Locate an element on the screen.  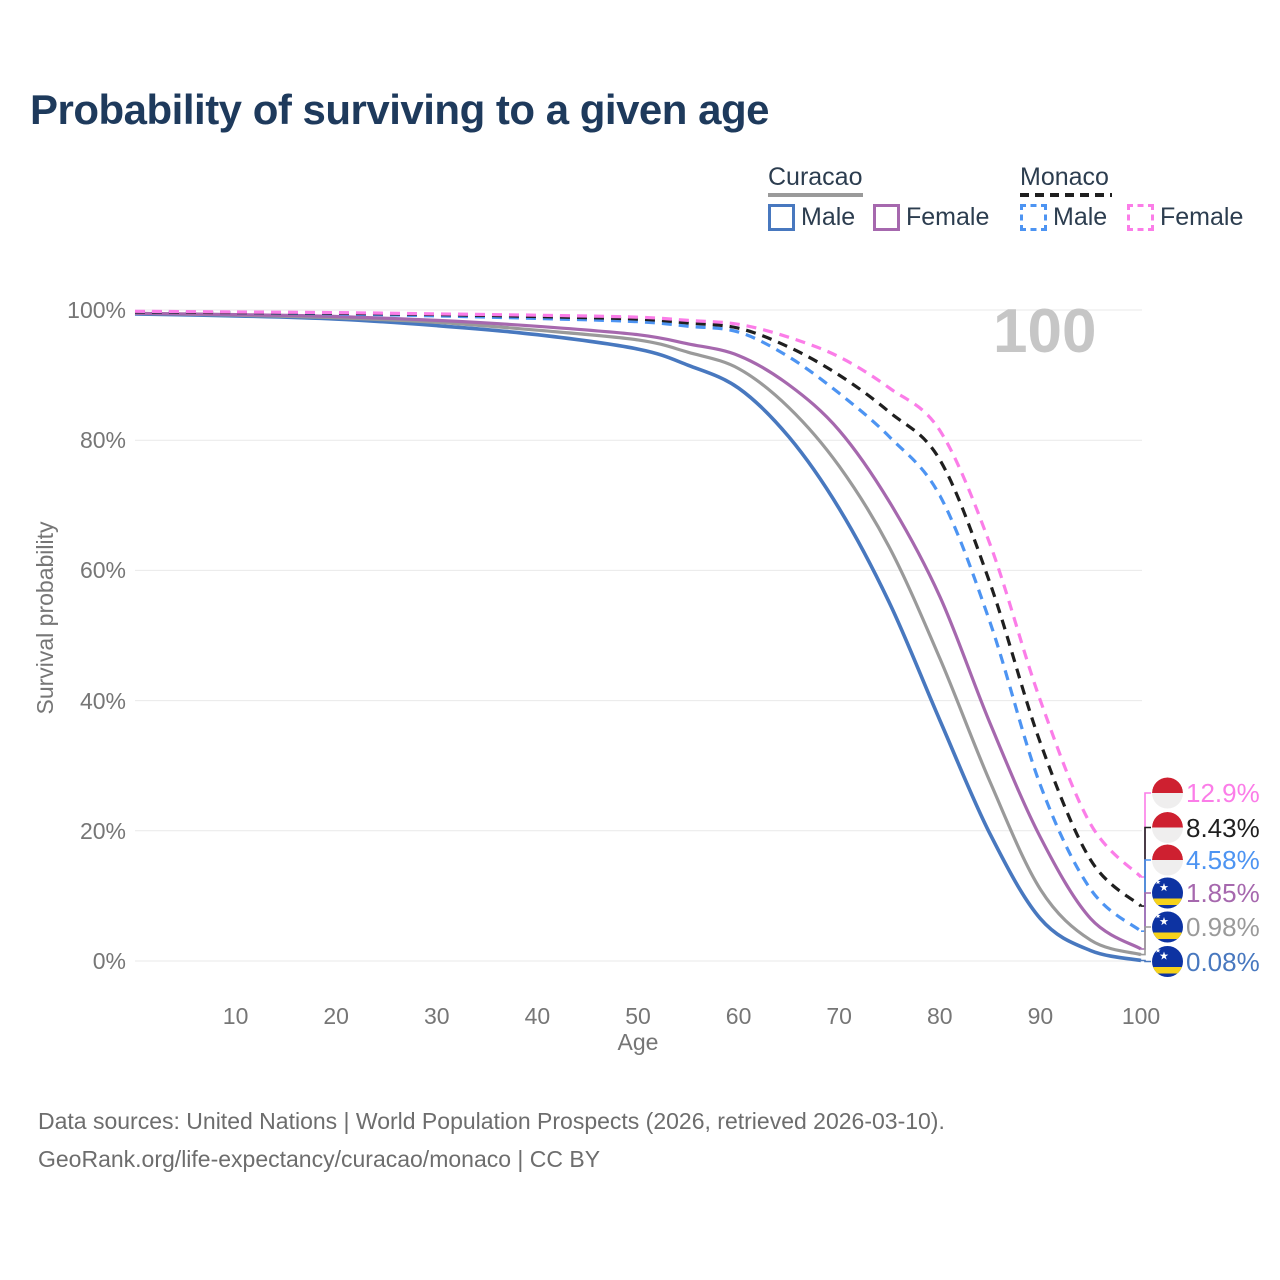
end-label-value: 12.9% is located at coordinates (1223, 793).